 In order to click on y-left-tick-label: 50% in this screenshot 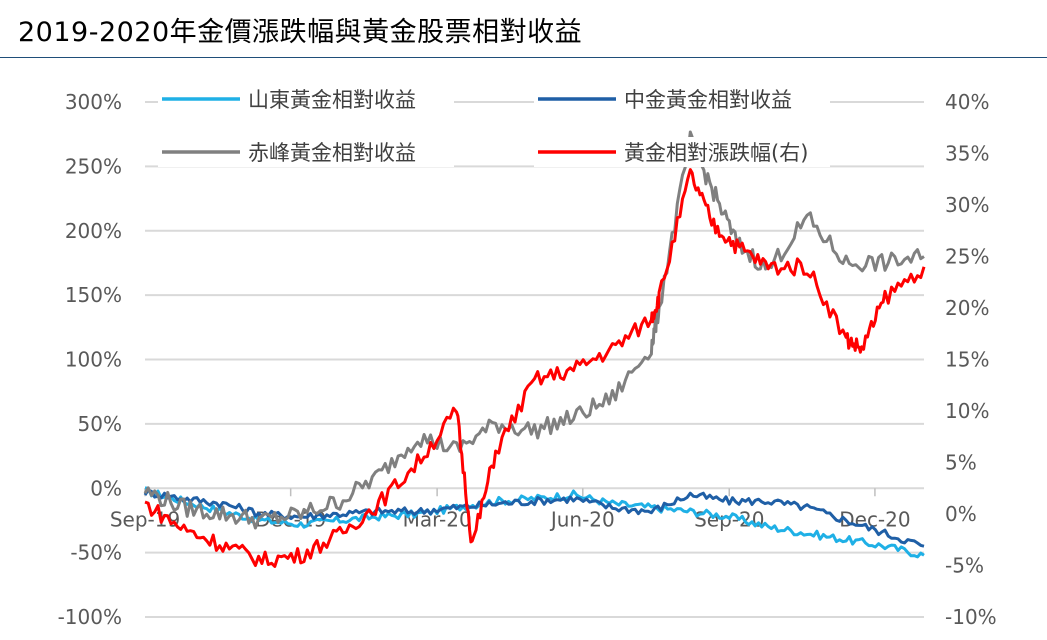, I will do `click(100, 424)`.